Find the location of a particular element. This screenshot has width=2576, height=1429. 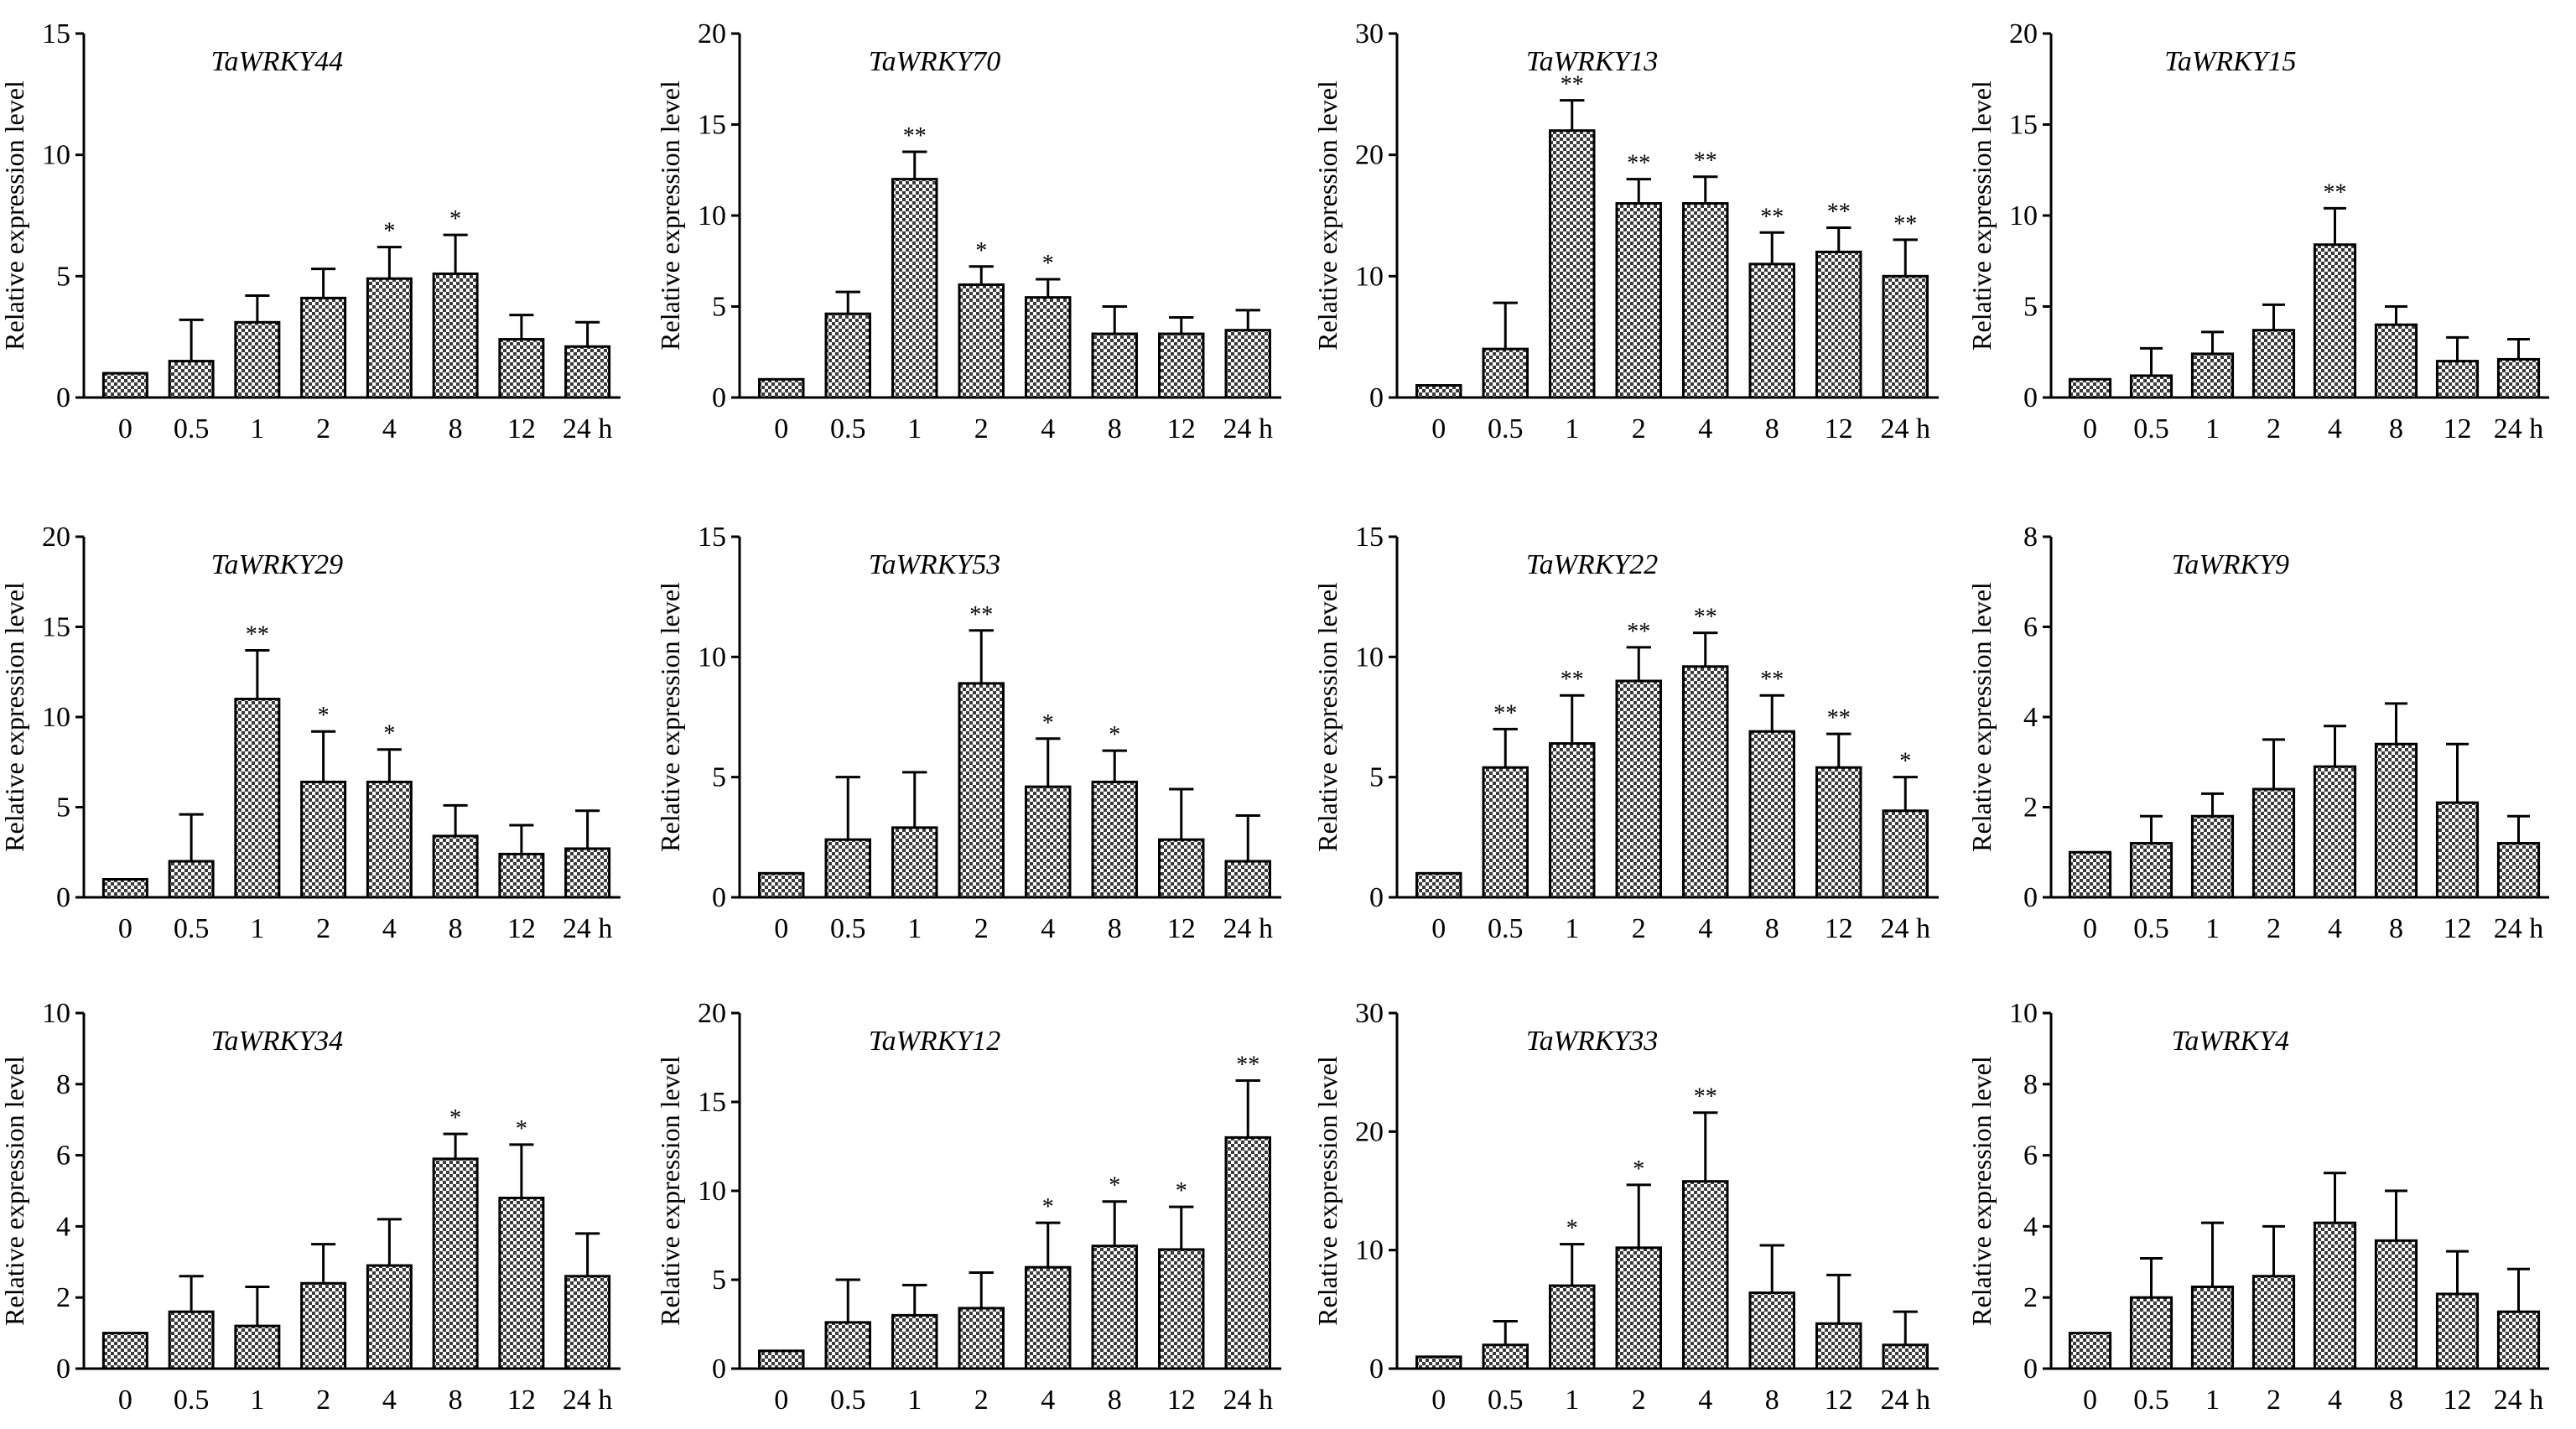

panel-12-x-tick-label: 24 h is located at coordinates (2519, 1400).